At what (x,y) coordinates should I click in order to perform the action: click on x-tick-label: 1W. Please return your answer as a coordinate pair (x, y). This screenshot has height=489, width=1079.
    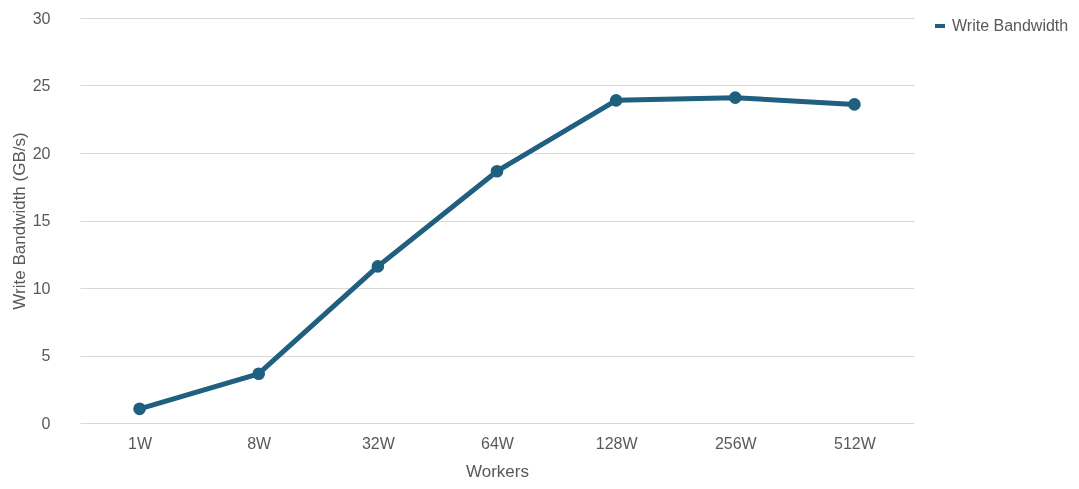
    Looking at the image, I should click on (140, 443).